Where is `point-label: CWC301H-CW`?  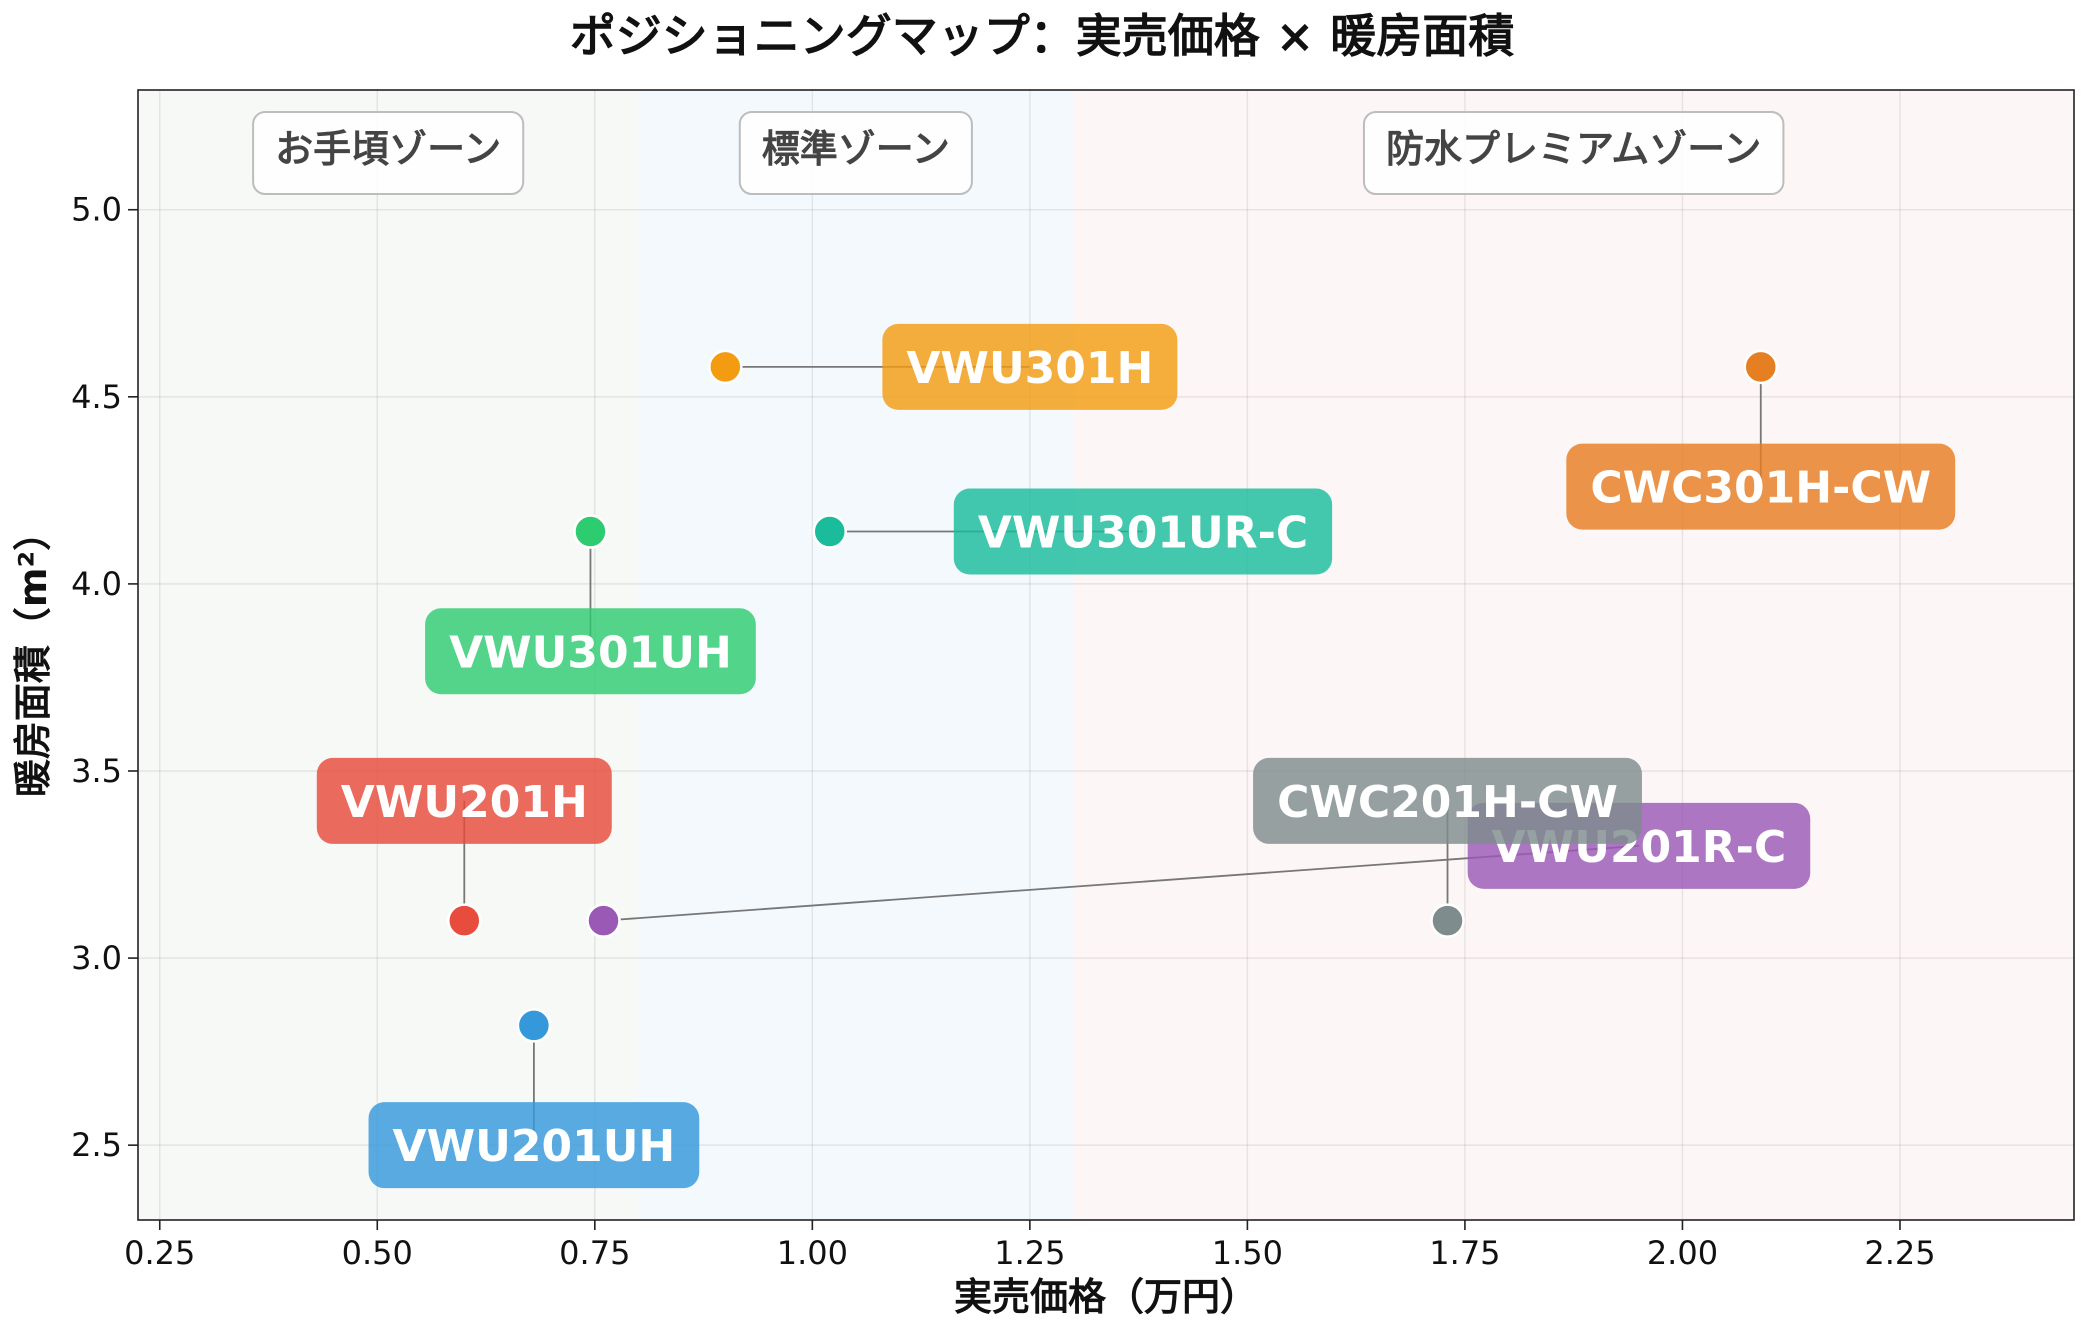 point-label: CWC301H-CW is located at coordinates (1760, 488).